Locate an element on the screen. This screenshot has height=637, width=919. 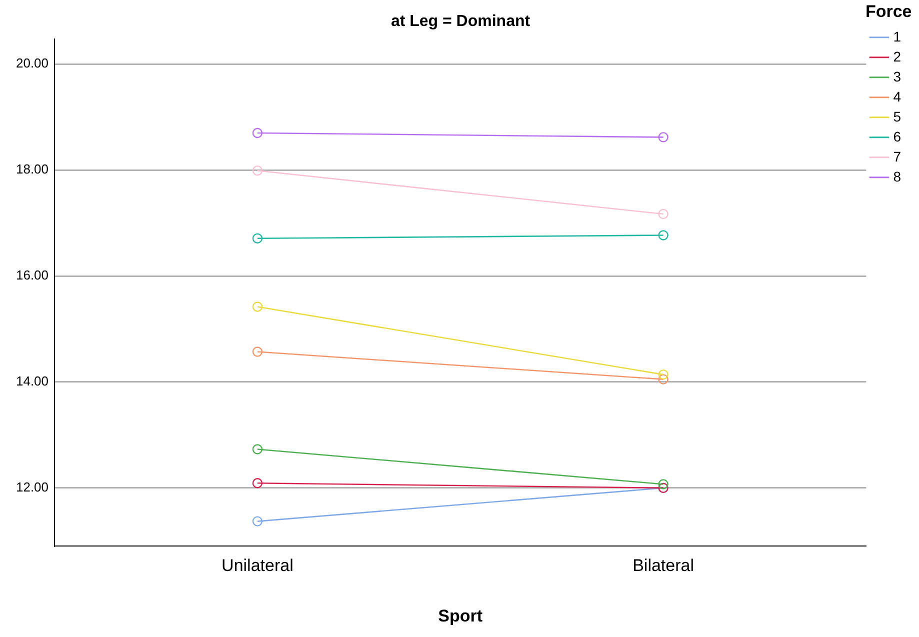
y-tick-label: 12.00 is located at coordinates (32, 487).